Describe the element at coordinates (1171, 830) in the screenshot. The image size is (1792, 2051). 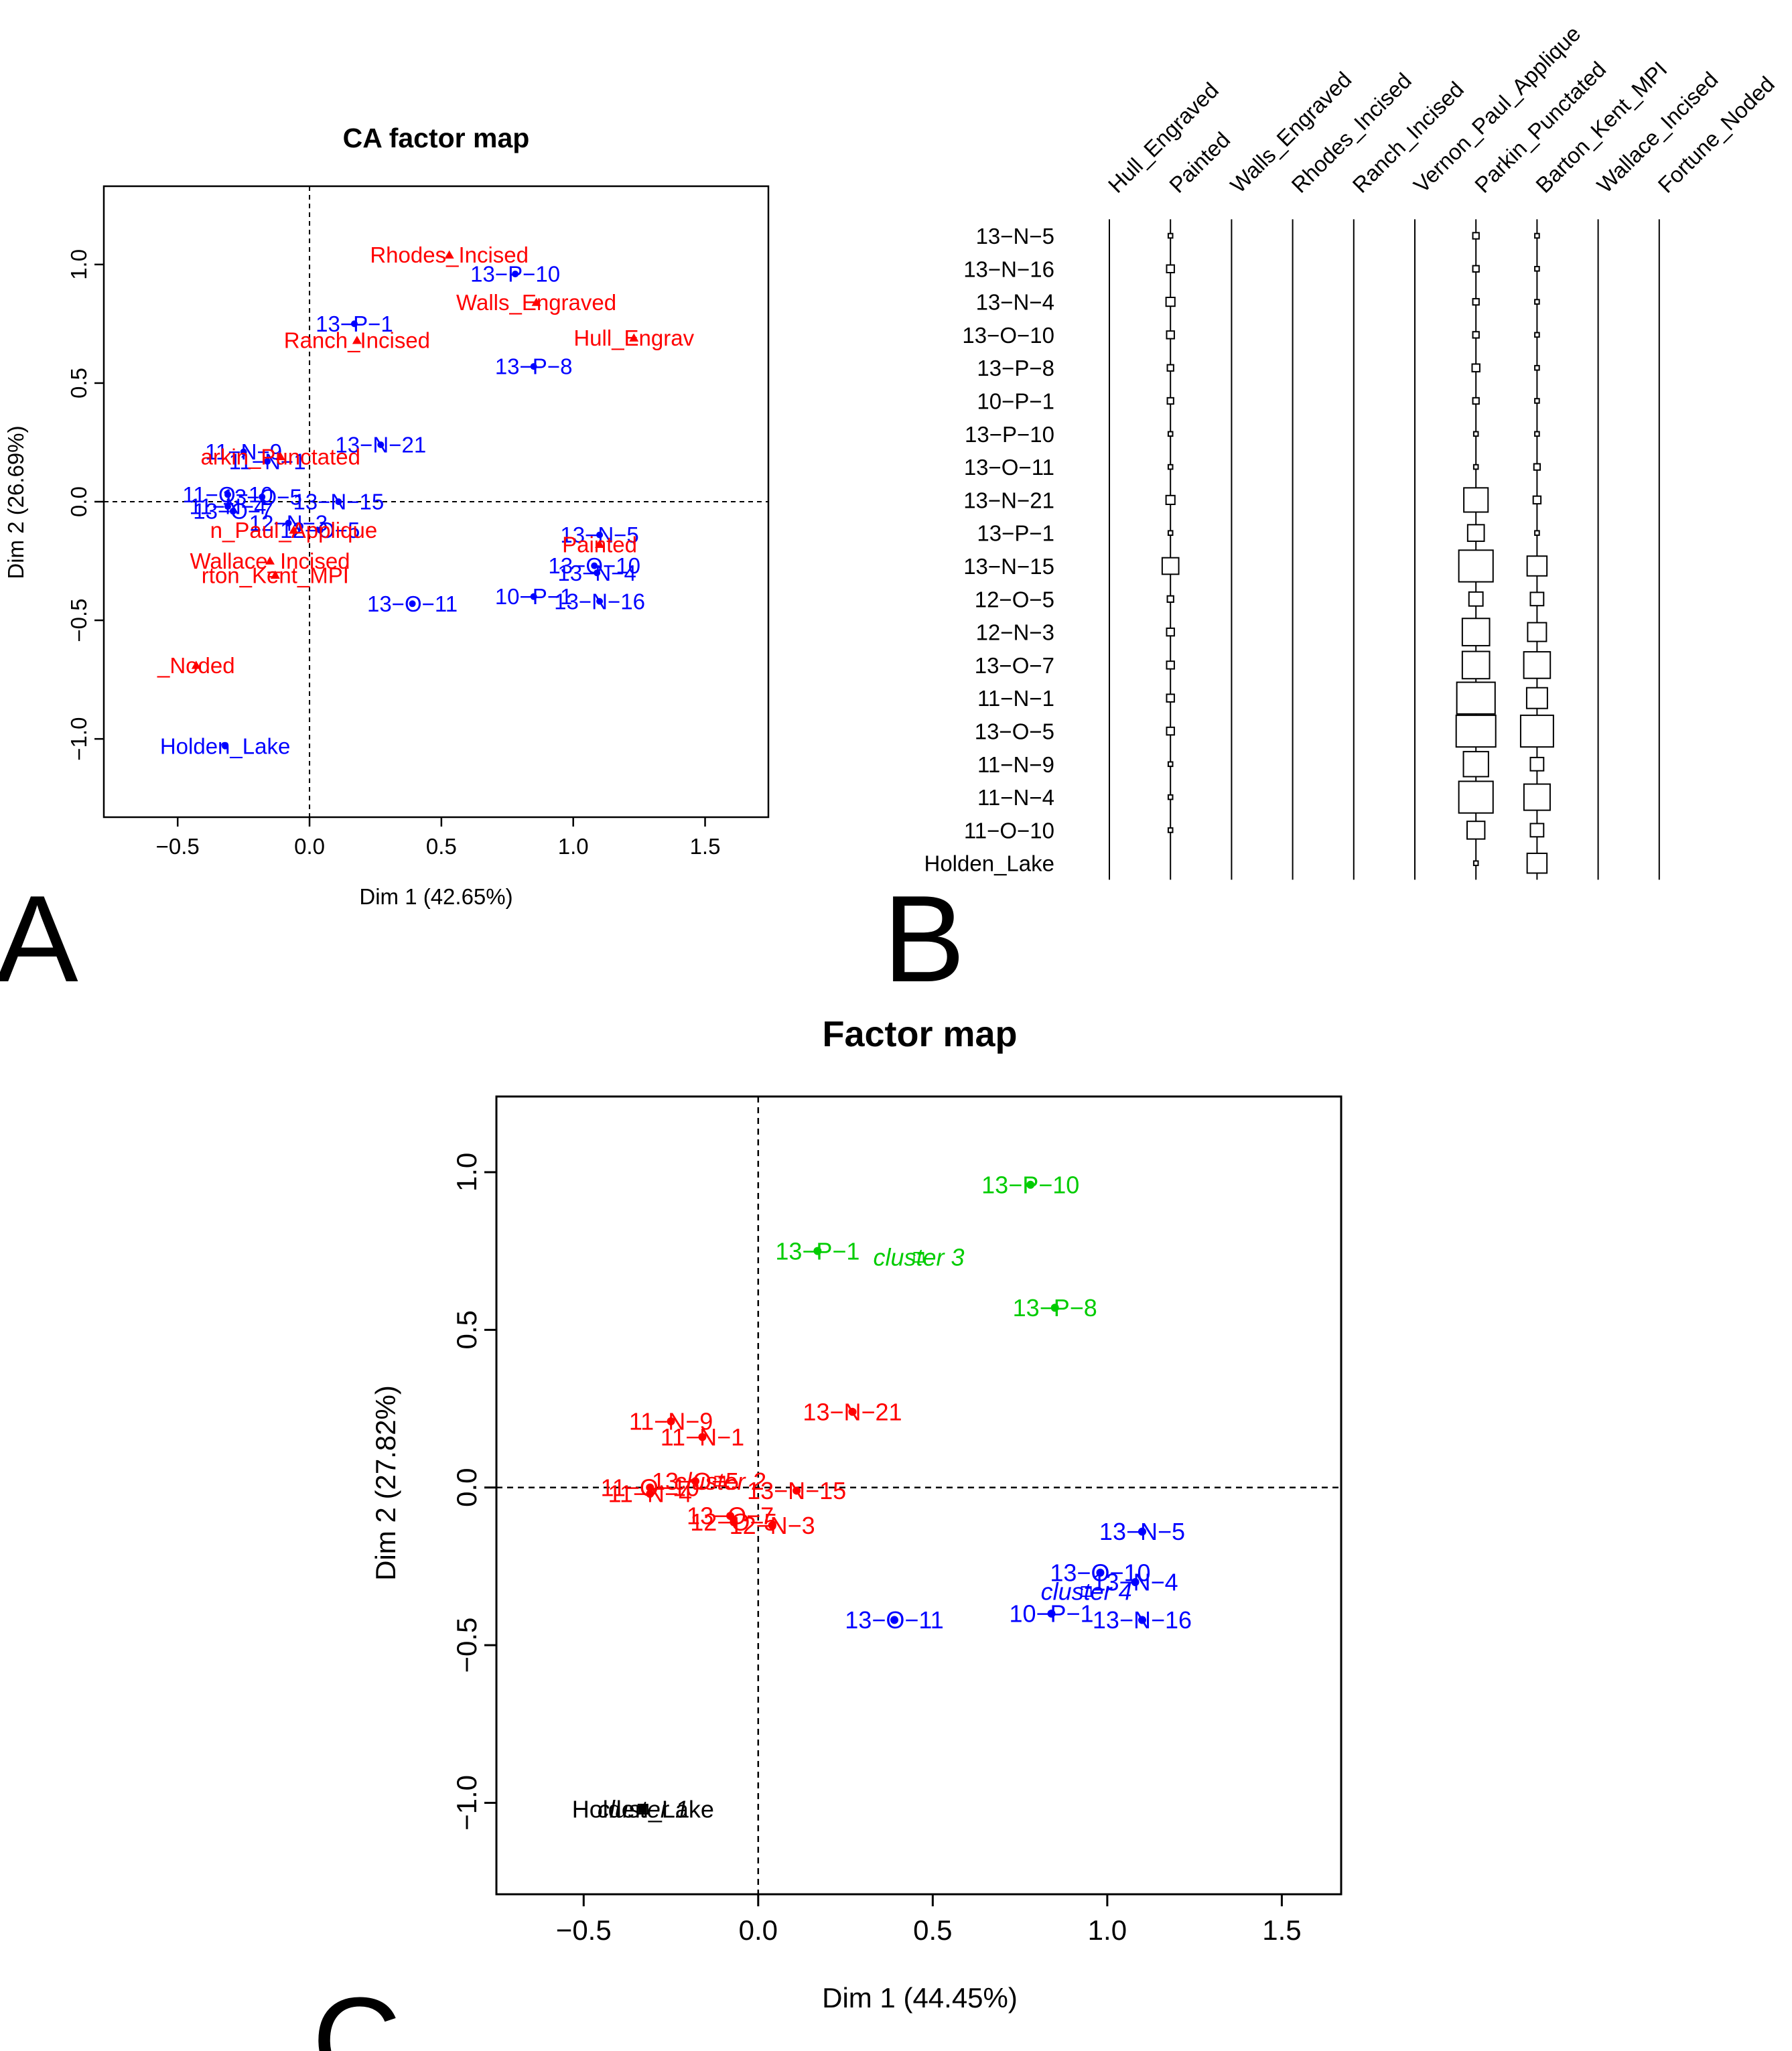
I see `panel-b-cell-11-o-10-painted` at that location.